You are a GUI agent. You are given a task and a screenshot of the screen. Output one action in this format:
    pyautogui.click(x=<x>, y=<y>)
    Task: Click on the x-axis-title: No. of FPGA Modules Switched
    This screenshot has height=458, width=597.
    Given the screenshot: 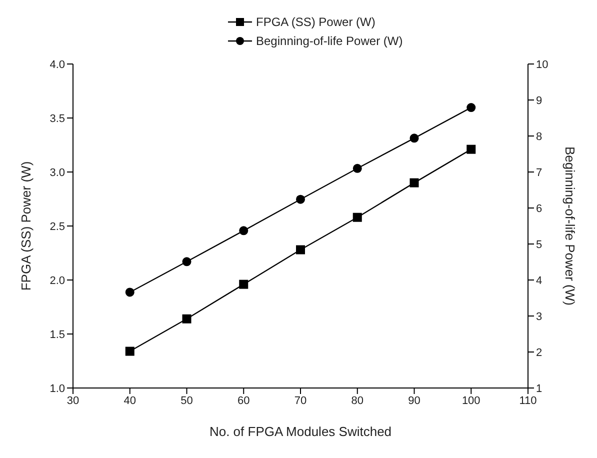 What is the action you would take?
    pyautogui.click(x=300, y=431)
    